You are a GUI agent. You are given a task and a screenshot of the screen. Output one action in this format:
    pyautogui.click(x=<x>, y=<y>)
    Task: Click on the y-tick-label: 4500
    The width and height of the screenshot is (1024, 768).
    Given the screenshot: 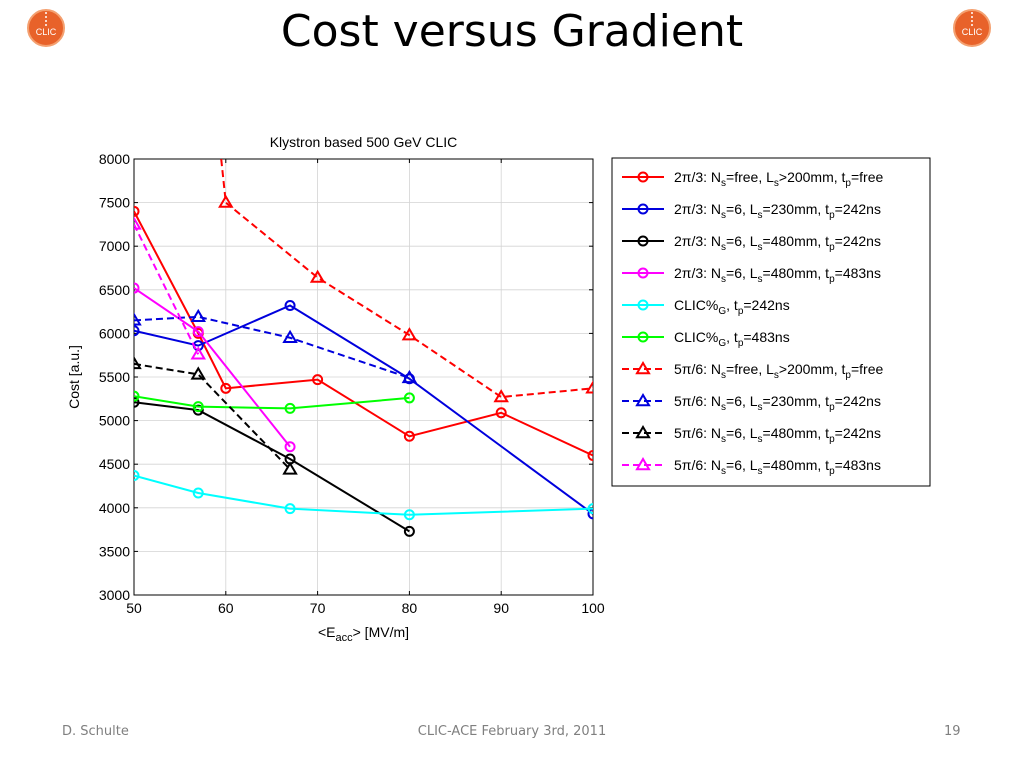 What is the action you would take?
    pyautogui.click(x=114, y=464)
    